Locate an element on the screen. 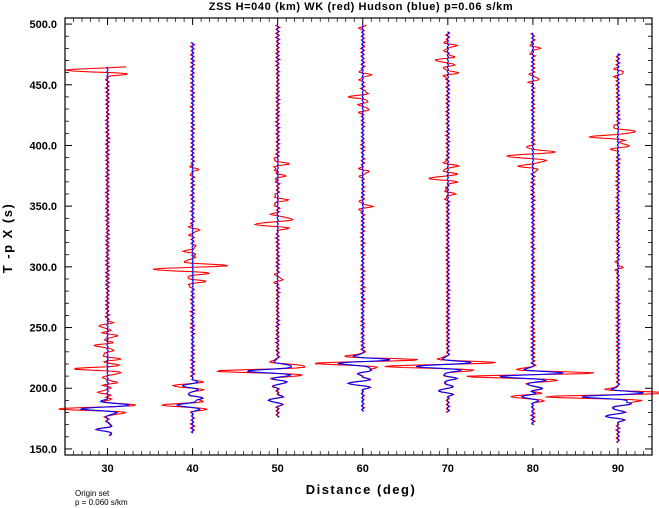  x-axis-title: Distance (deg) is located at coordinates (361, 489).